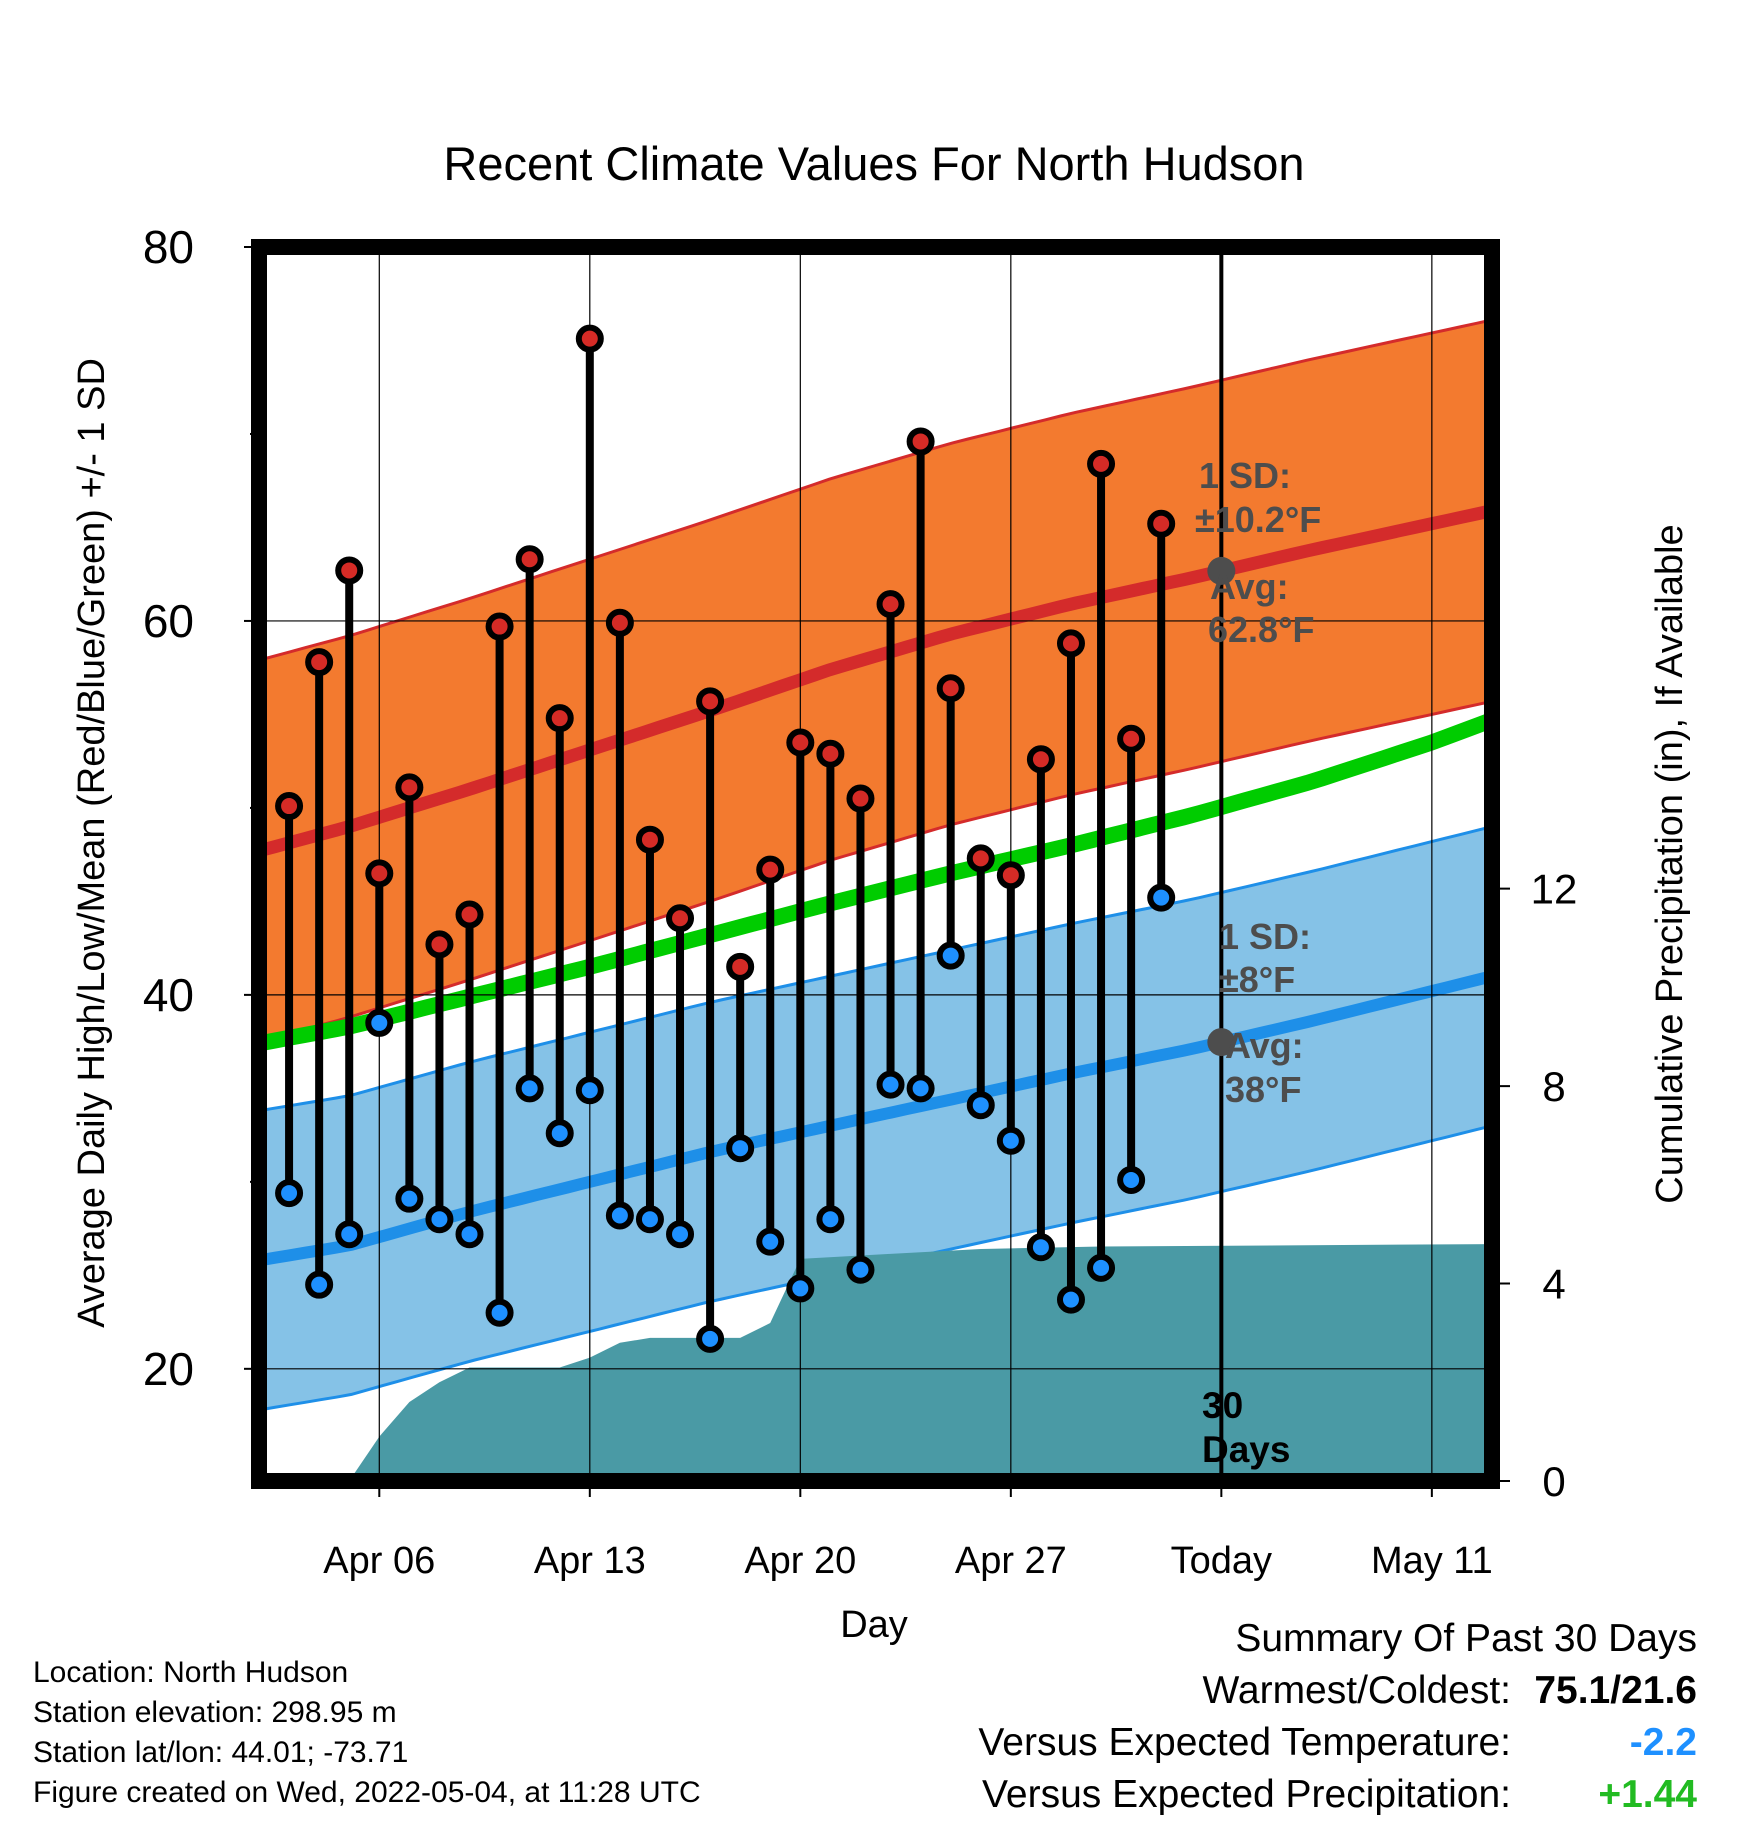 This screenshot has height=1828, width=1748. I want to click on summary-precipitation: Versus Expected Precipitation: +1.44, so click(1337, 1795).